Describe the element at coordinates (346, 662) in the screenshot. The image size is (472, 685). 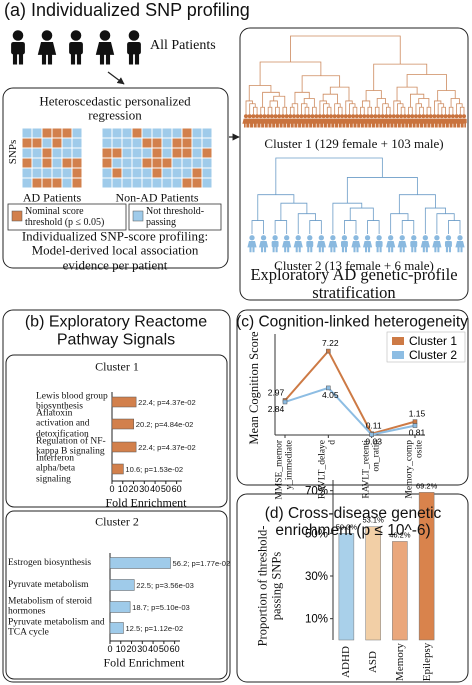
I see `x-tick-label: ADHD` at that location.